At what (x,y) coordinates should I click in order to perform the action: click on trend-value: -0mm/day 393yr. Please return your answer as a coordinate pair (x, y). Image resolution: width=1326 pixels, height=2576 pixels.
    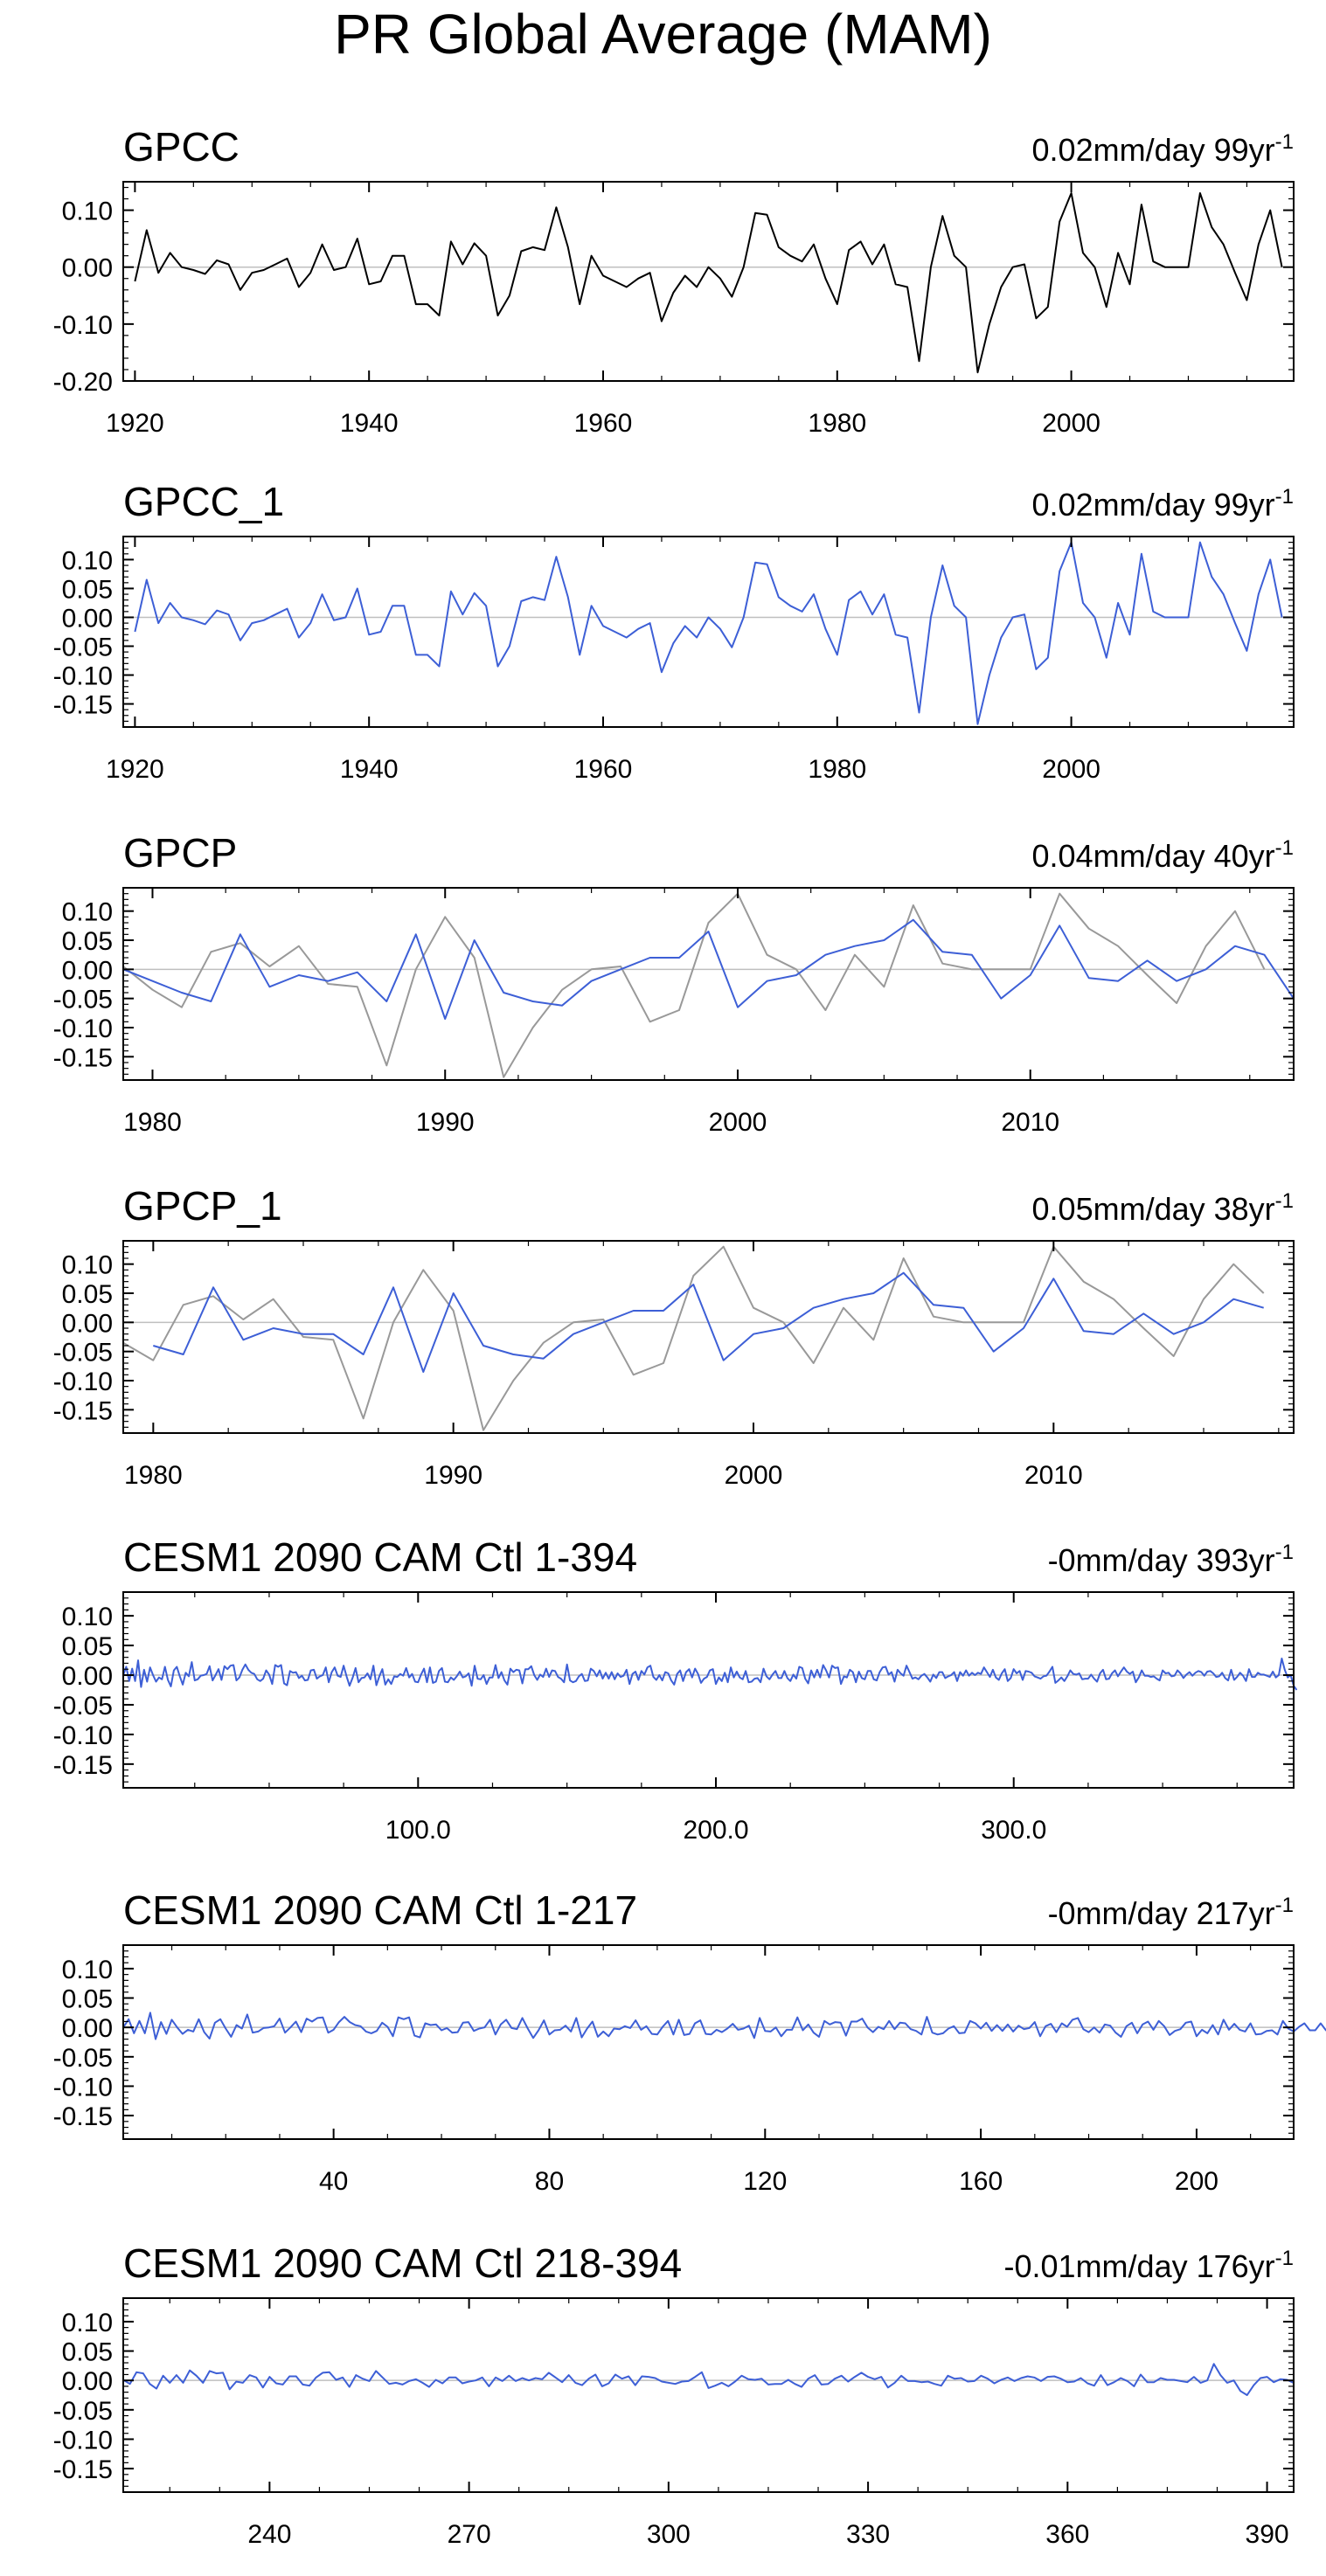
    Looking at the image, I should click on (1161, 1560).